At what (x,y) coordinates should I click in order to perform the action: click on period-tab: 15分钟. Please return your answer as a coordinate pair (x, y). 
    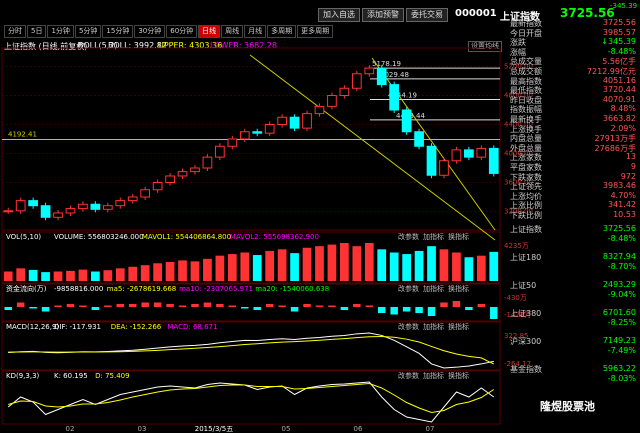
    Looking at the image, I should click on (118, 31).